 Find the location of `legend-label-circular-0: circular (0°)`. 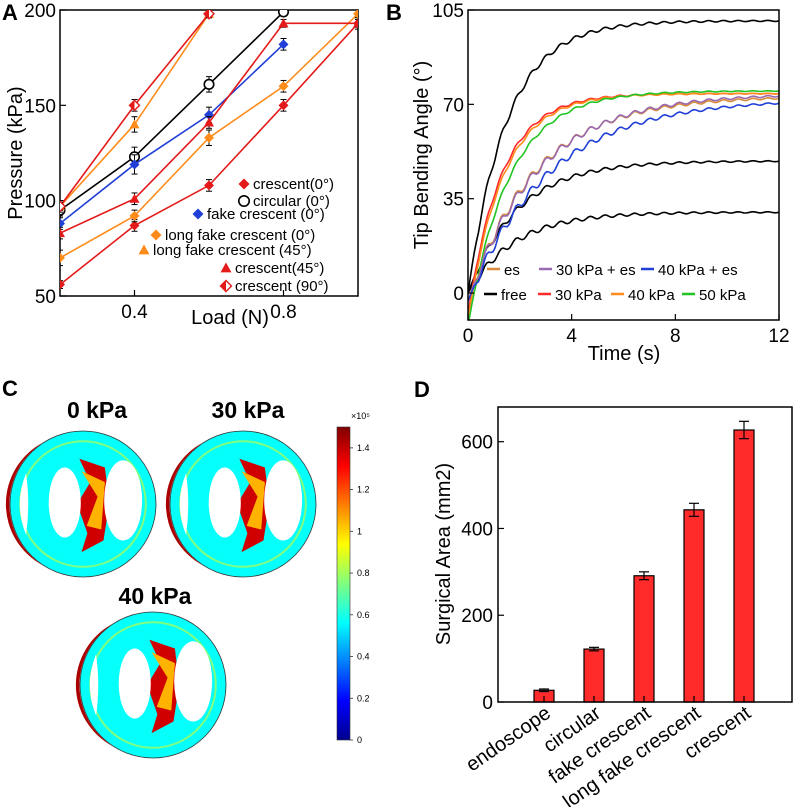

legend-label-circular-0: circular (0°) is located at coordinates (291, 201).